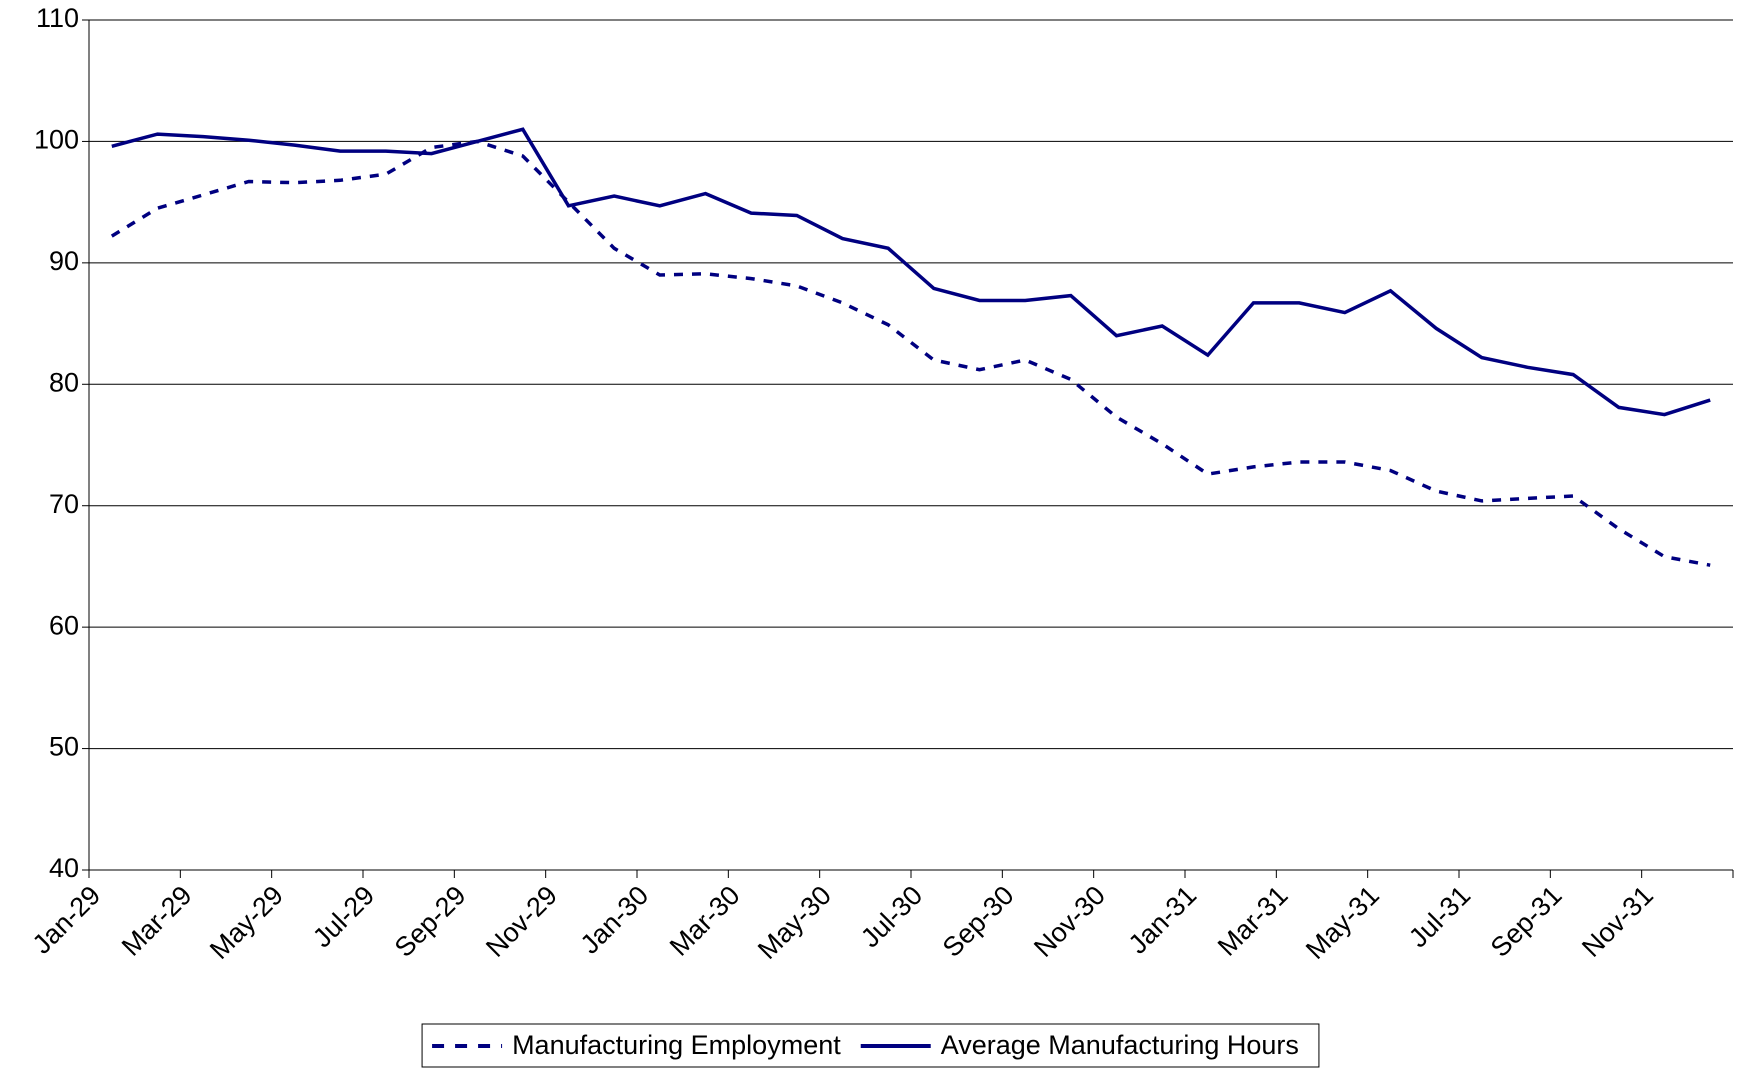 This screenshot has width=1741, height=1068. I want to click on x-tick-label: Sep-29, so click(430, 921).